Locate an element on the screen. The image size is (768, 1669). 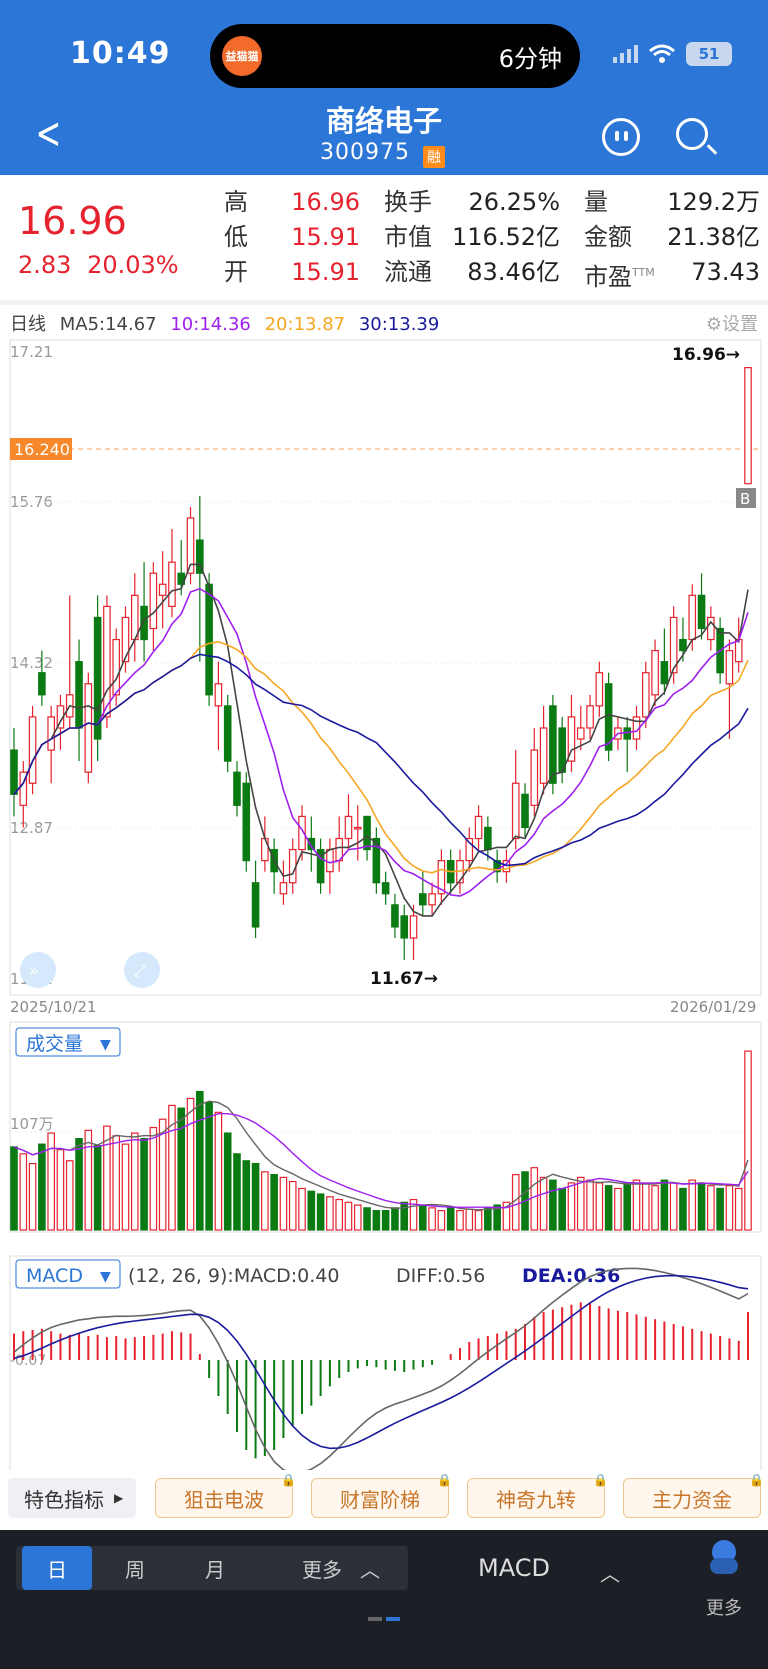
current-price-label: 16.240 is located at coordinates (42, 449).